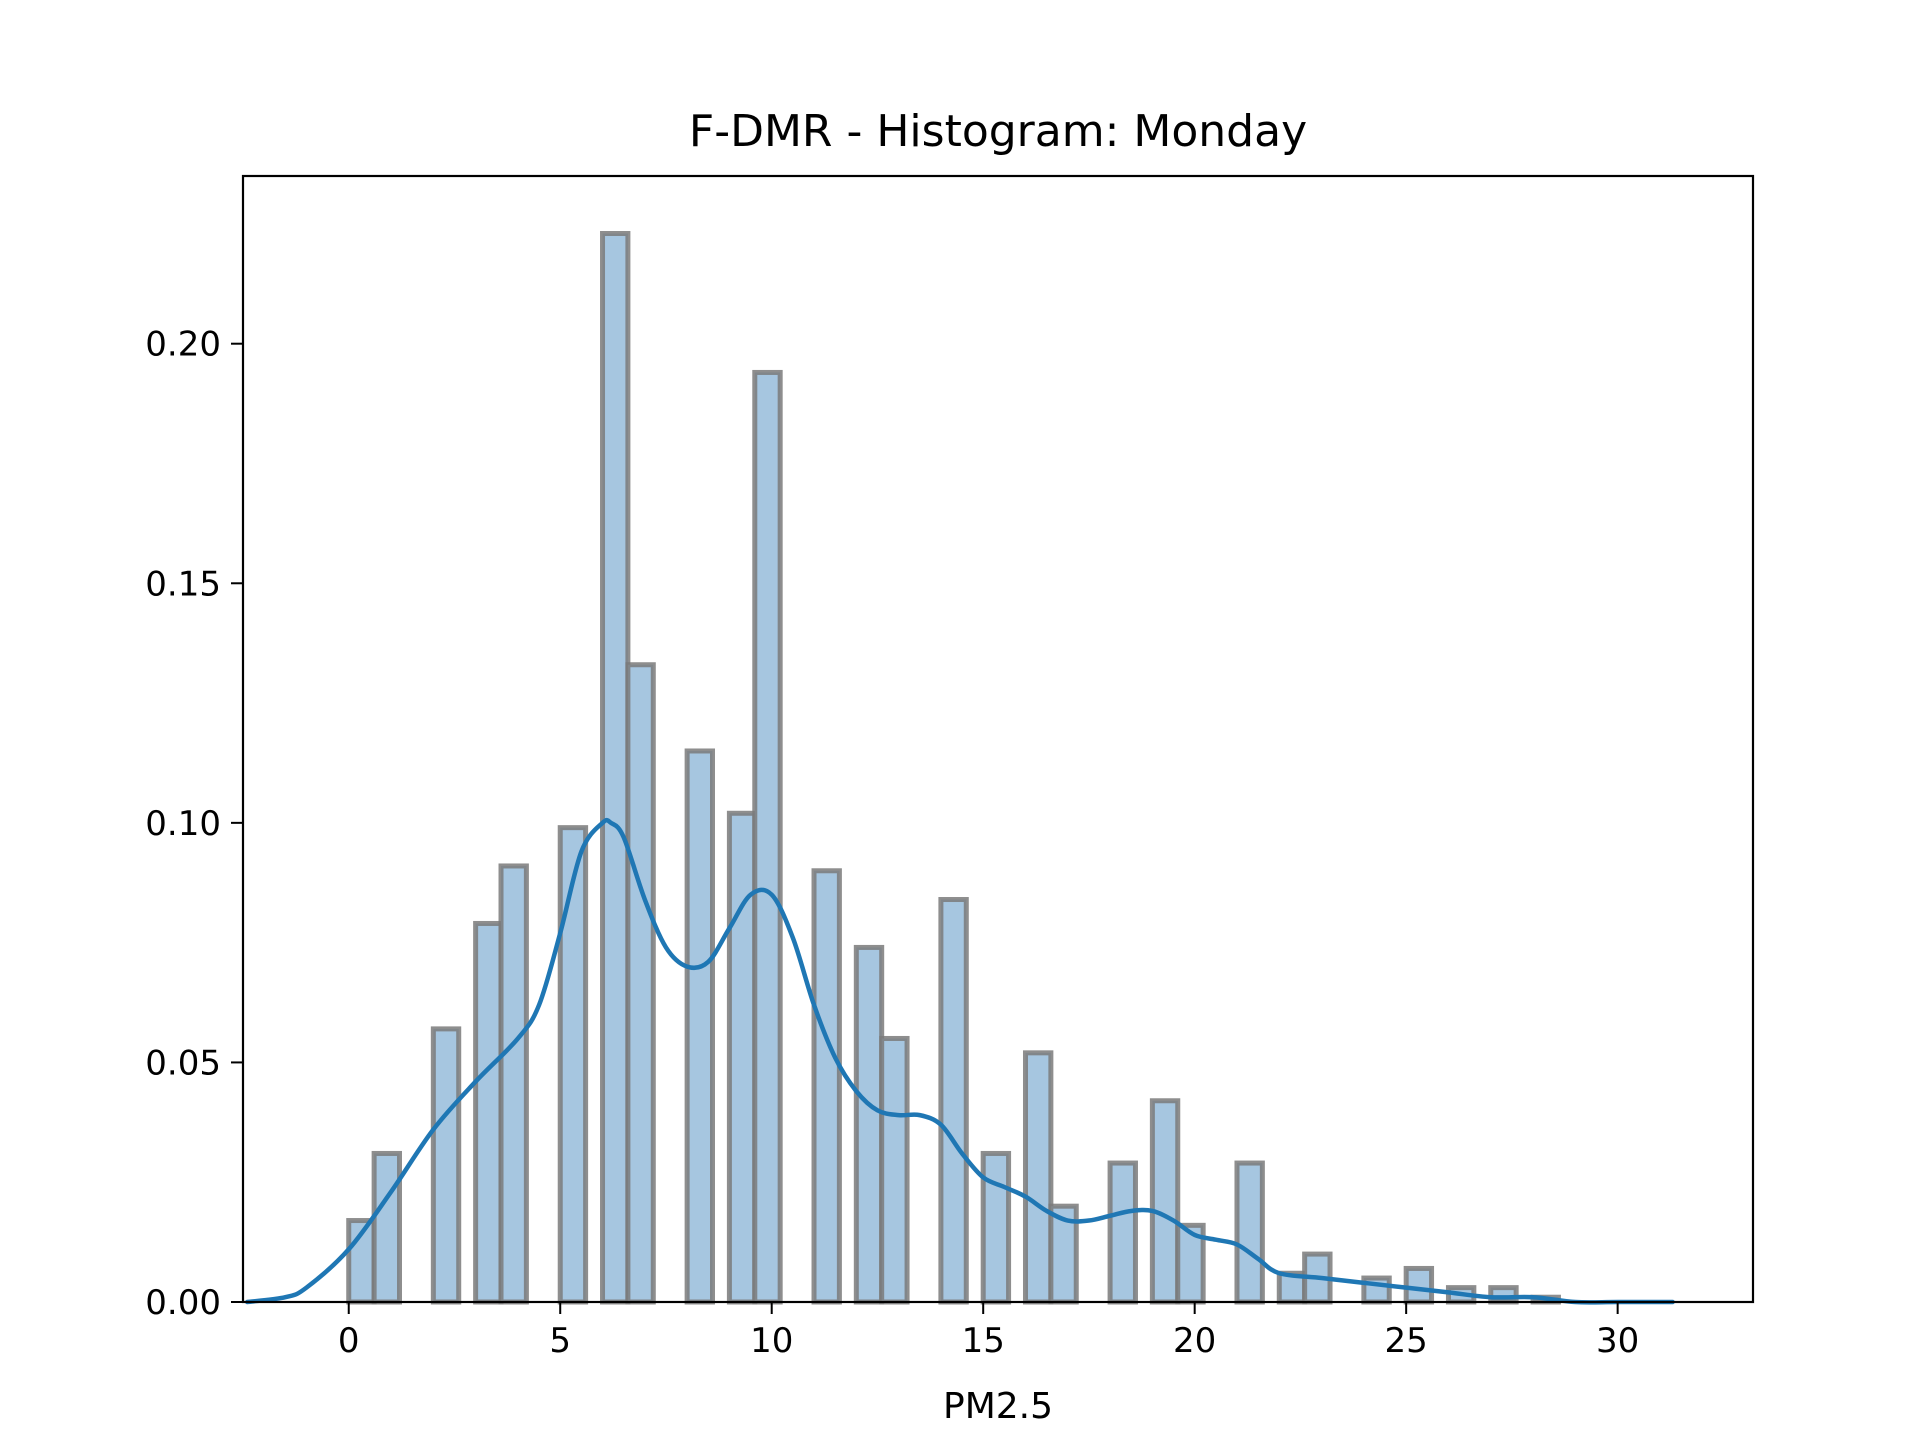 Image resolution: width=1920 pixels, height=1440 pixels. What do you see at coordinates (998, 131) in the screenshot?
I see `chart-title: F-DMR - Histogram: Monday` at bounding box center [998, 131].